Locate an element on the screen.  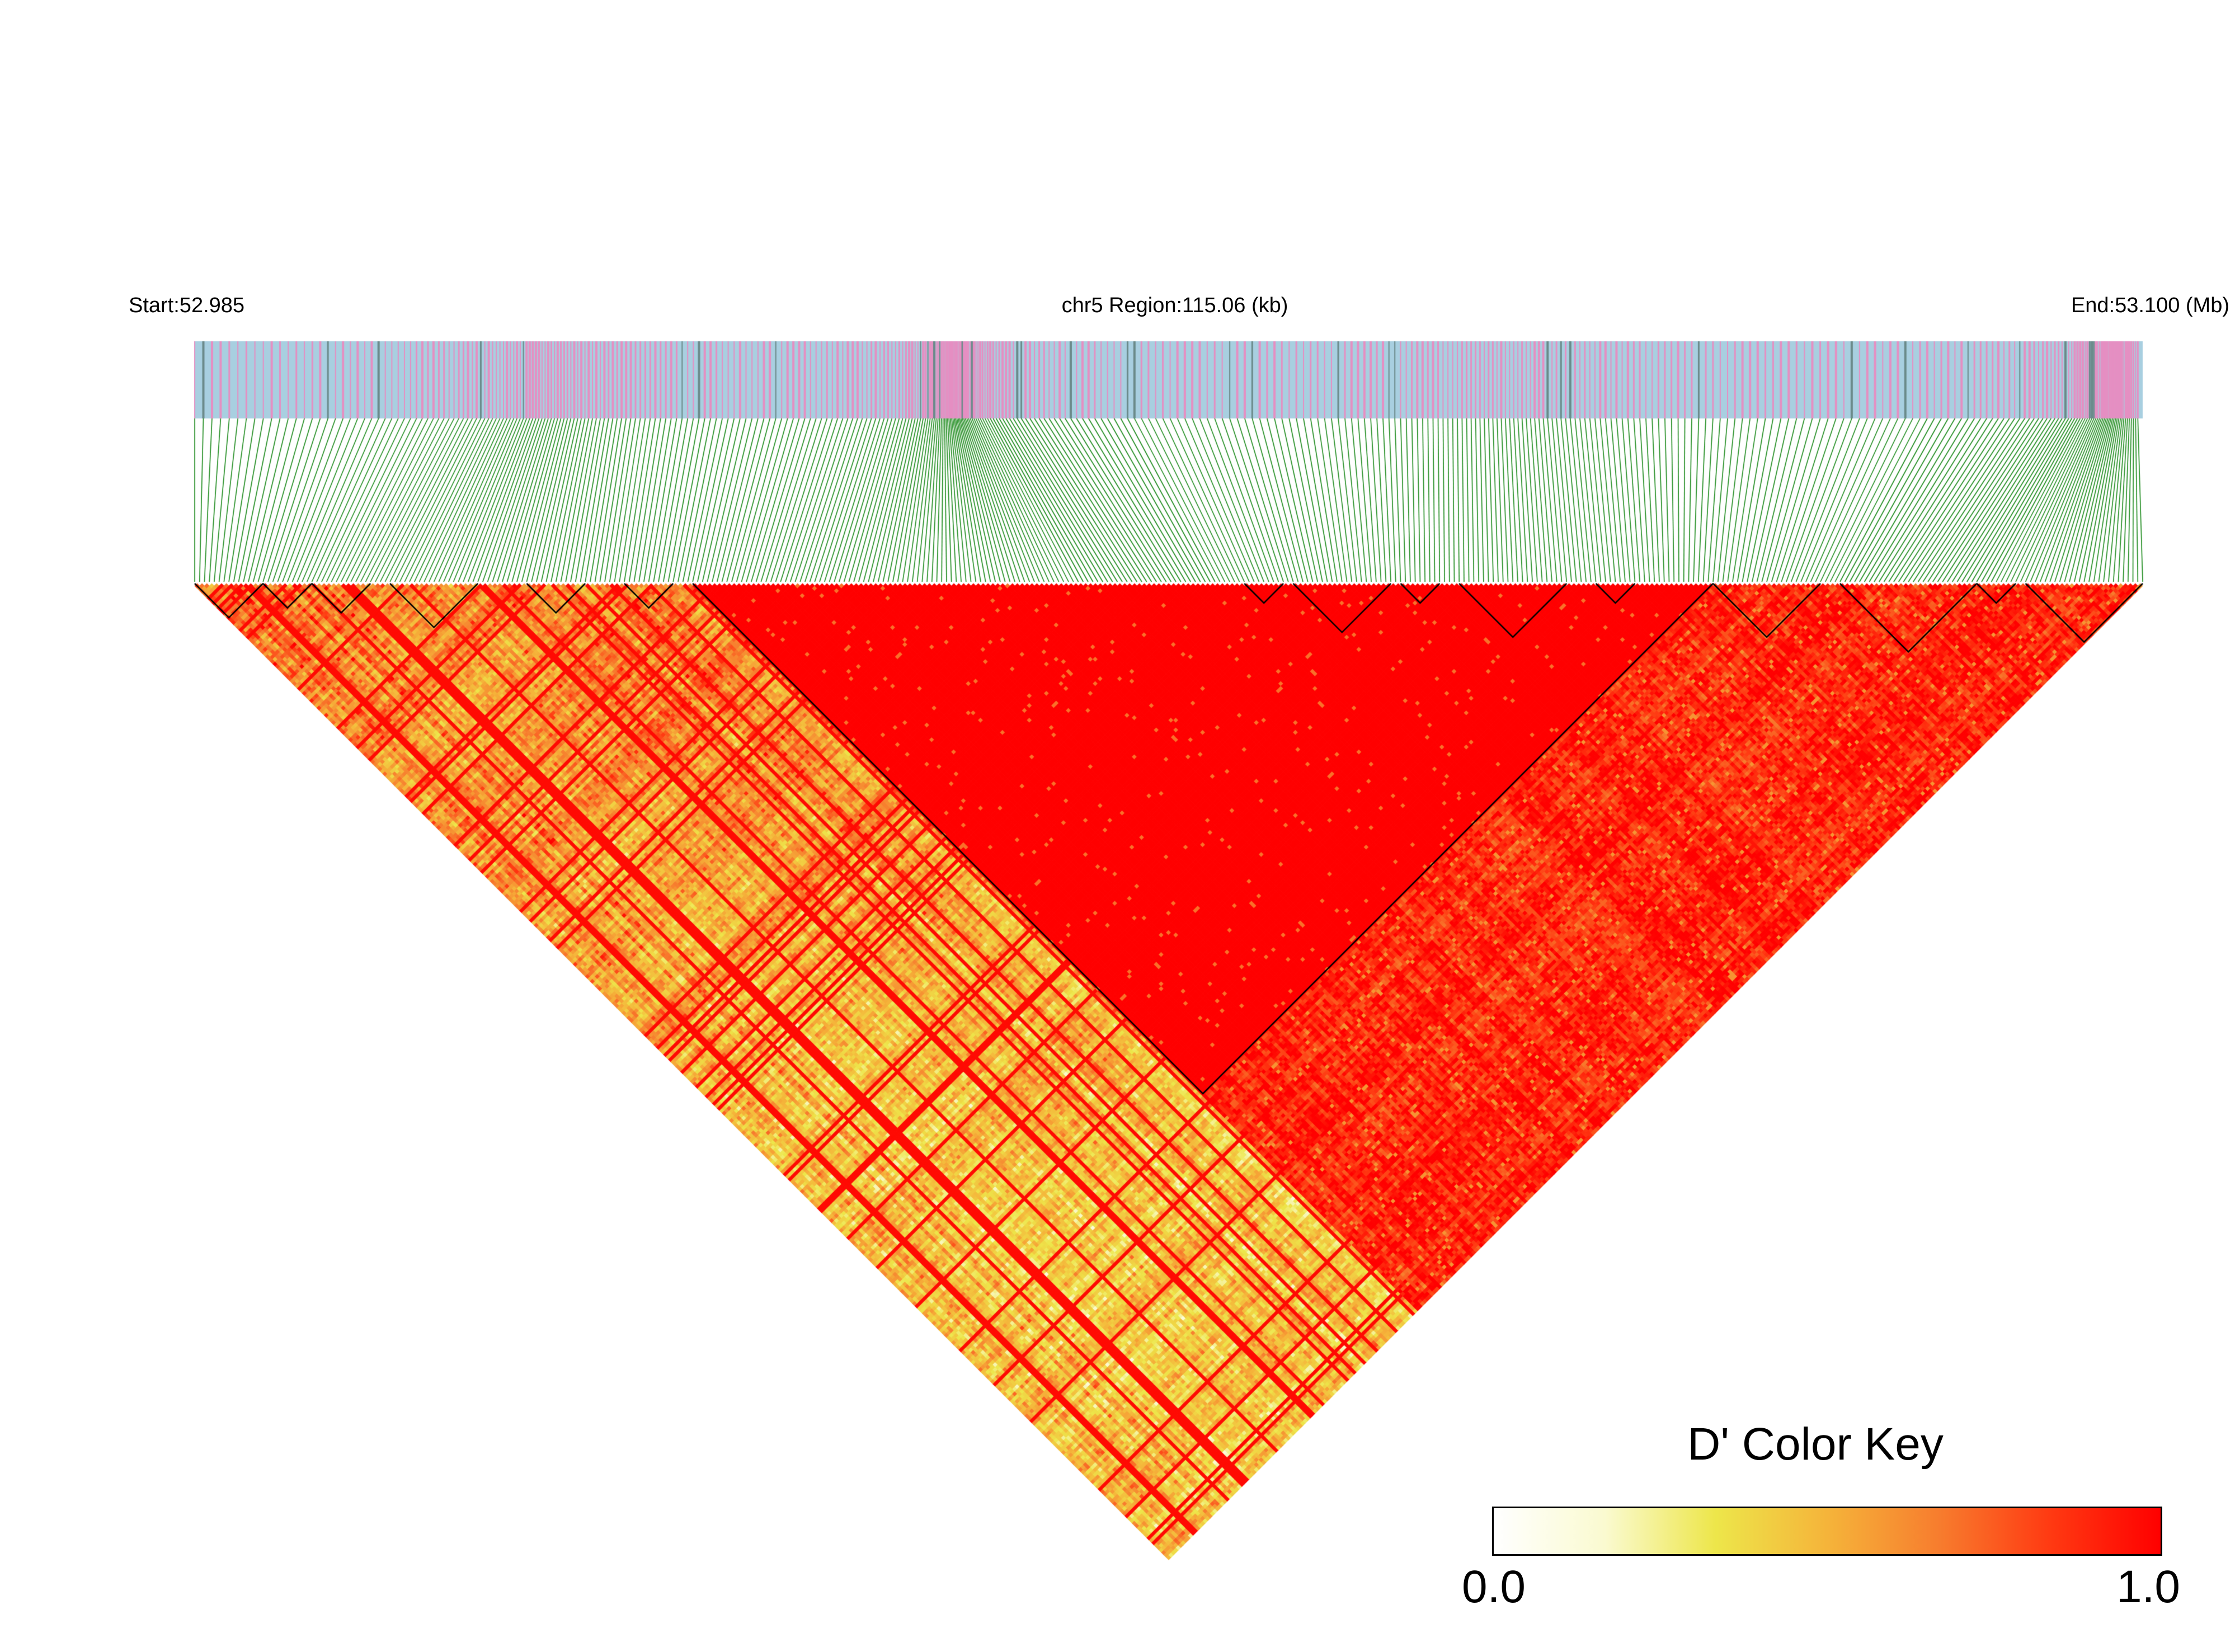
region-size-label: chr5 Region:115.06 (kb) is located at coordinates (1174, 306).